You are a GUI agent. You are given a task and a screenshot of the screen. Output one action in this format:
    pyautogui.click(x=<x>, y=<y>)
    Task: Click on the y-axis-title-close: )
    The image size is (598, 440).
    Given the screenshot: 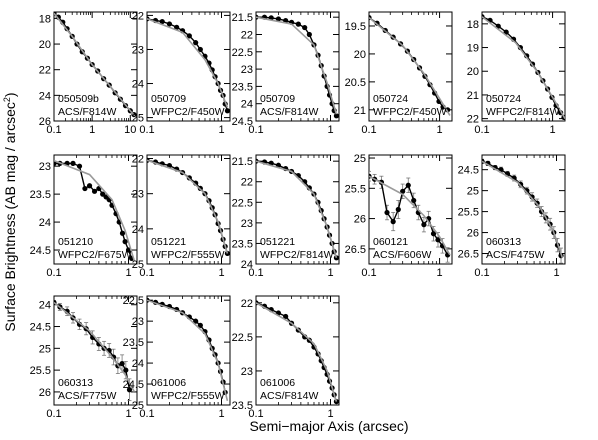 What is the action you would take?
    pyautogui.click(x=10, y=94)
    